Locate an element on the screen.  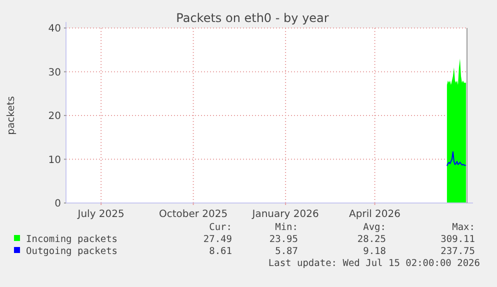
x-tick-label: October 2025 is located at coordinates (193, 214).